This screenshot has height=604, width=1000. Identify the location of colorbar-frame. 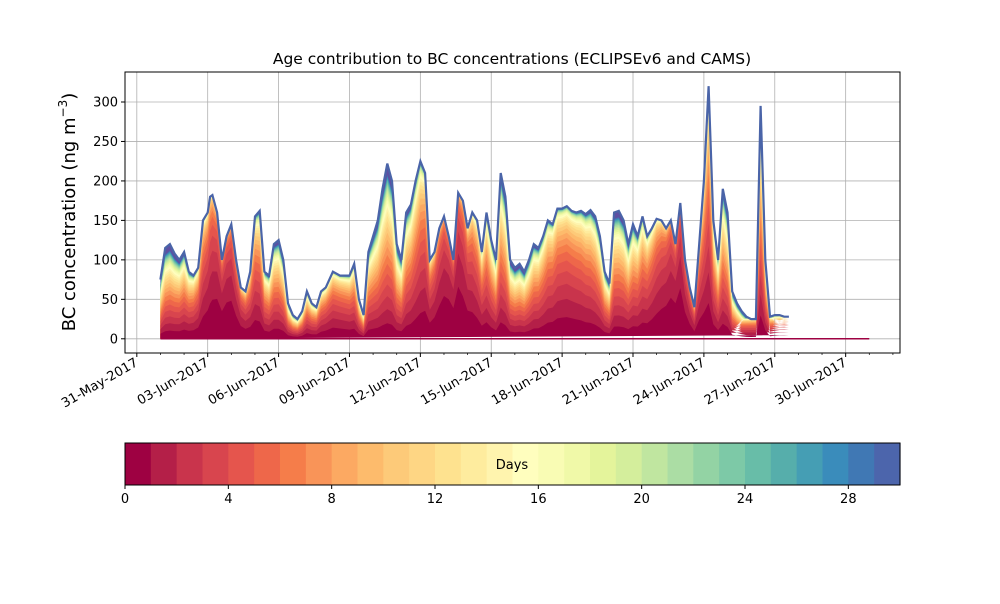
(512, 464).